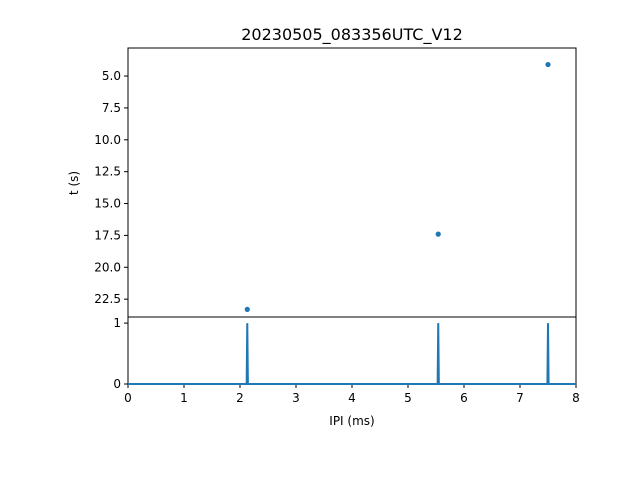  Describe the element at coordinates (128, 398) in the screenshot. I see `x-tick-label: 0` at that location.